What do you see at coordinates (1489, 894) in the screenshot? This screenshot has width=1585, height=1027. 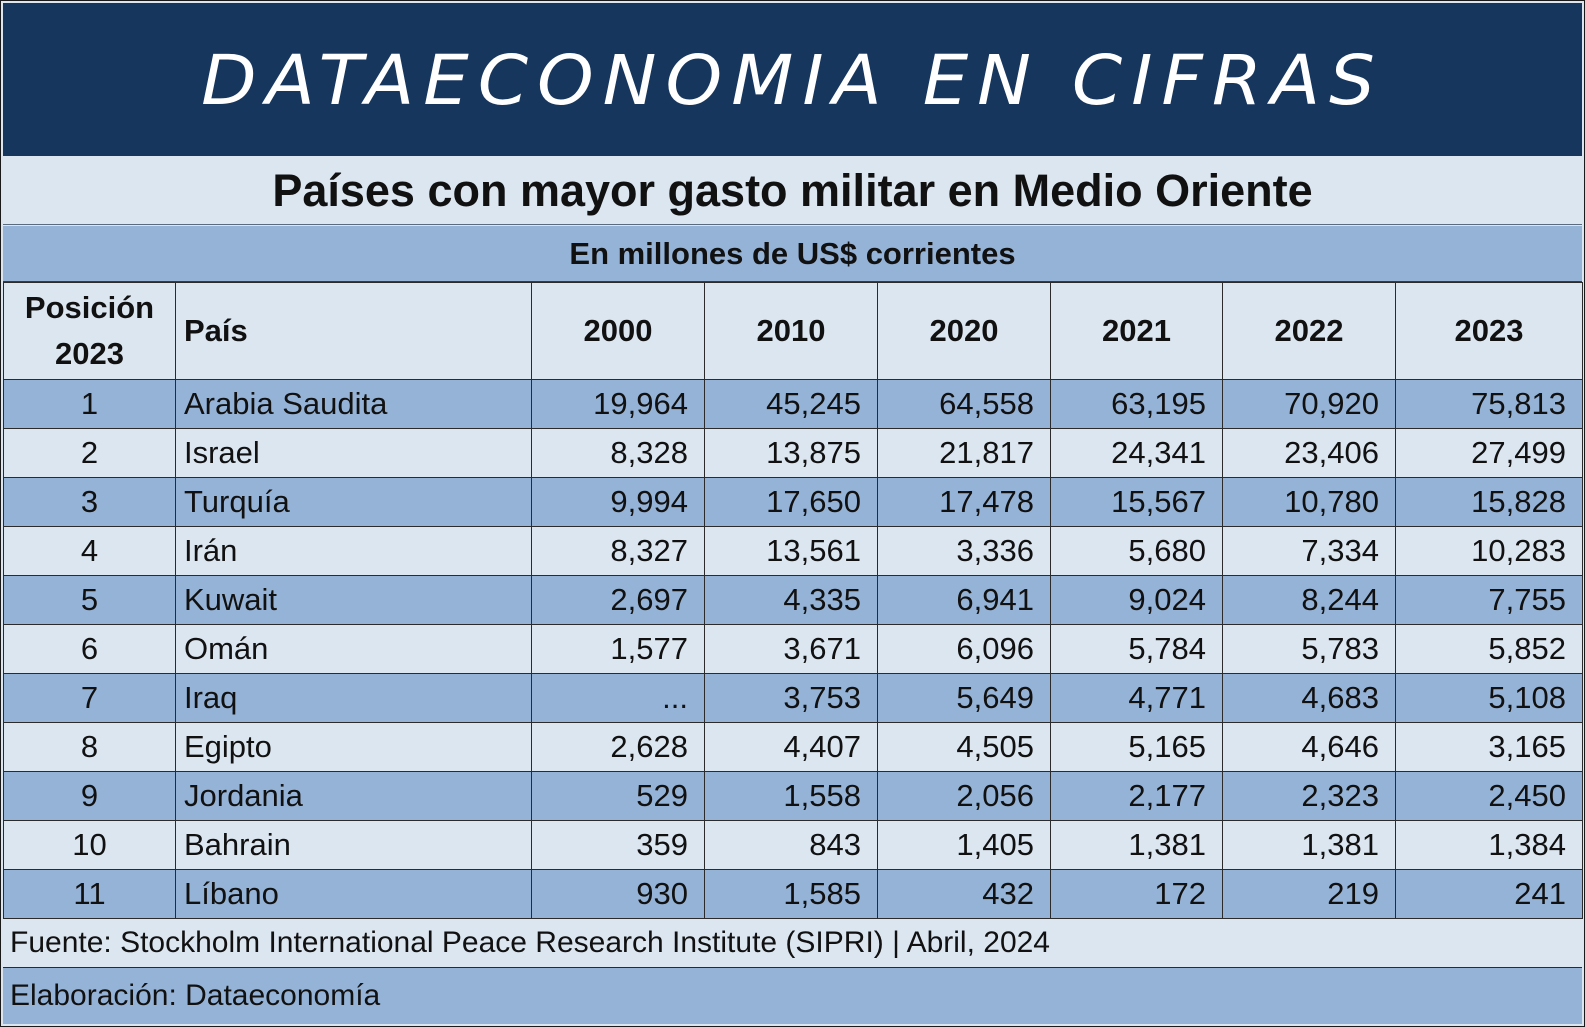 I see `cell-value: 241` at bounding box center [1489, 894].